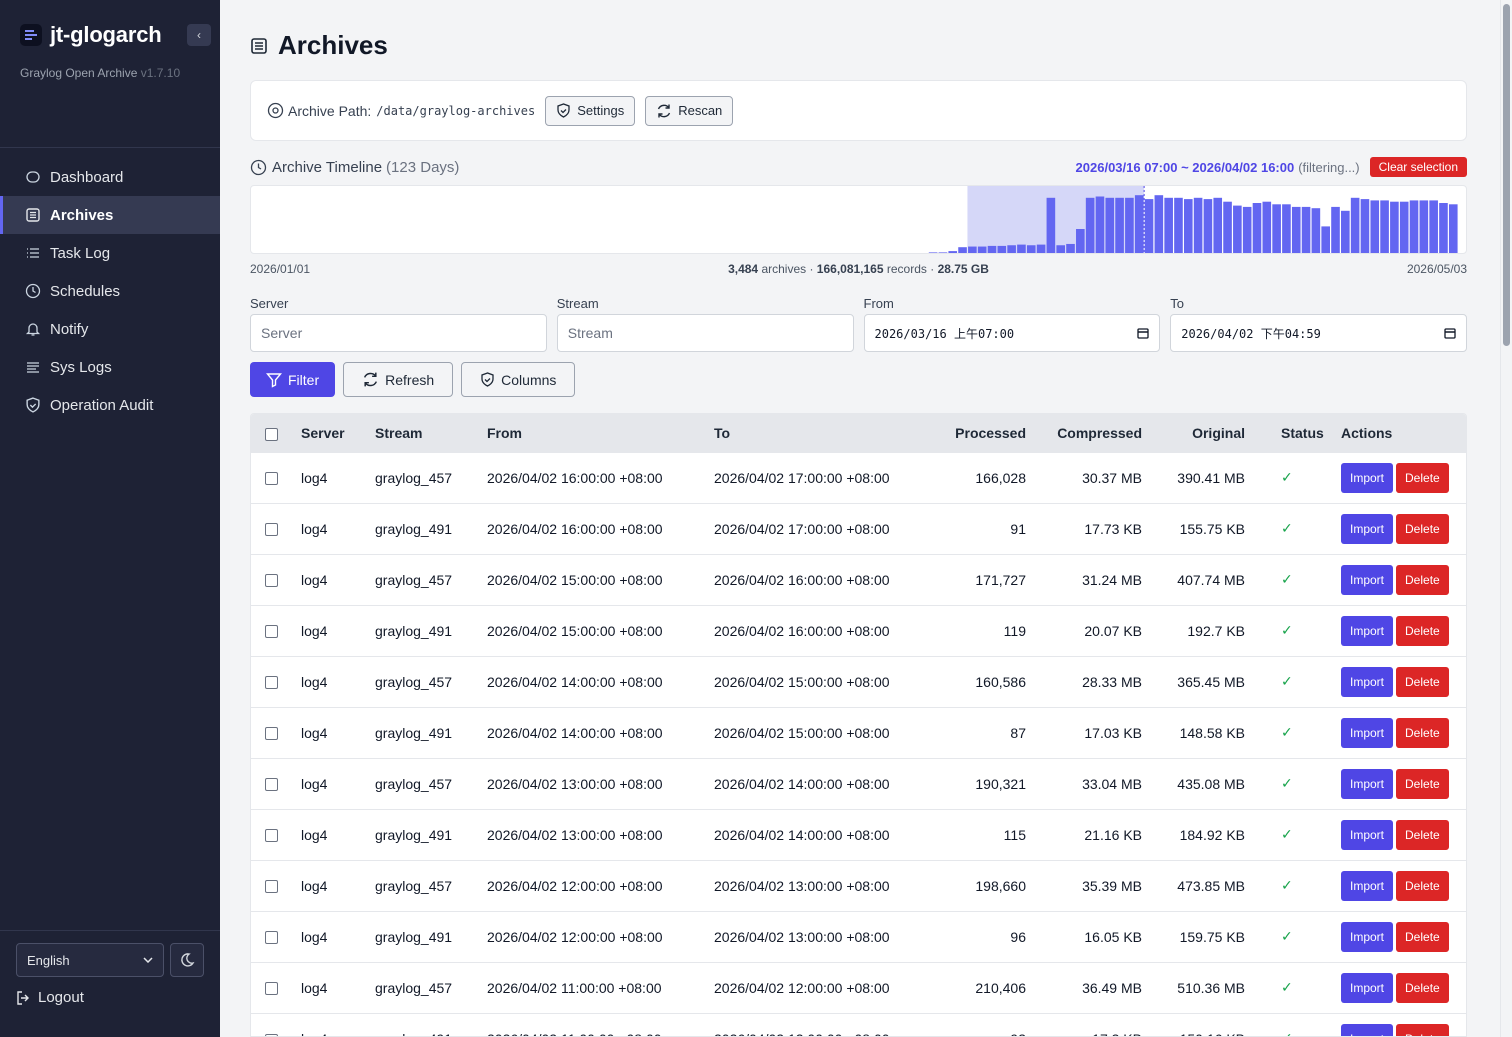 The height and width of the screenshot is (1037, 1512). Describe the element at coordinates (110, 405) in the screenshot. I see `sidebar-item-operation-audit: Operation Audit` at that location.